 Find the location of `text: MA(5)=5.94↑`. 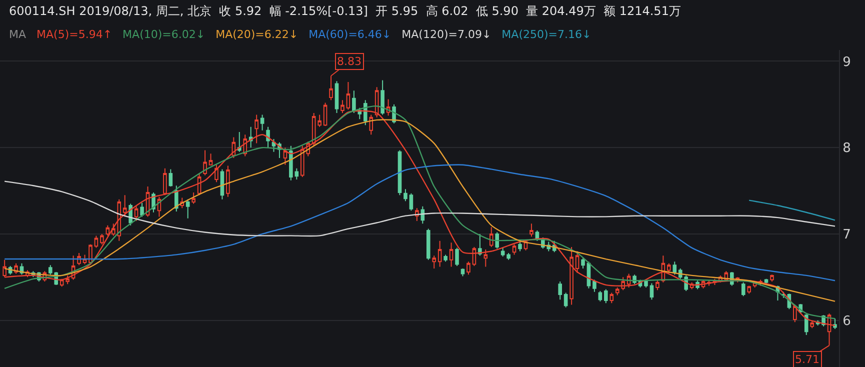

text: MA(5)=5.94↑ is located at coordinates (74, 34).